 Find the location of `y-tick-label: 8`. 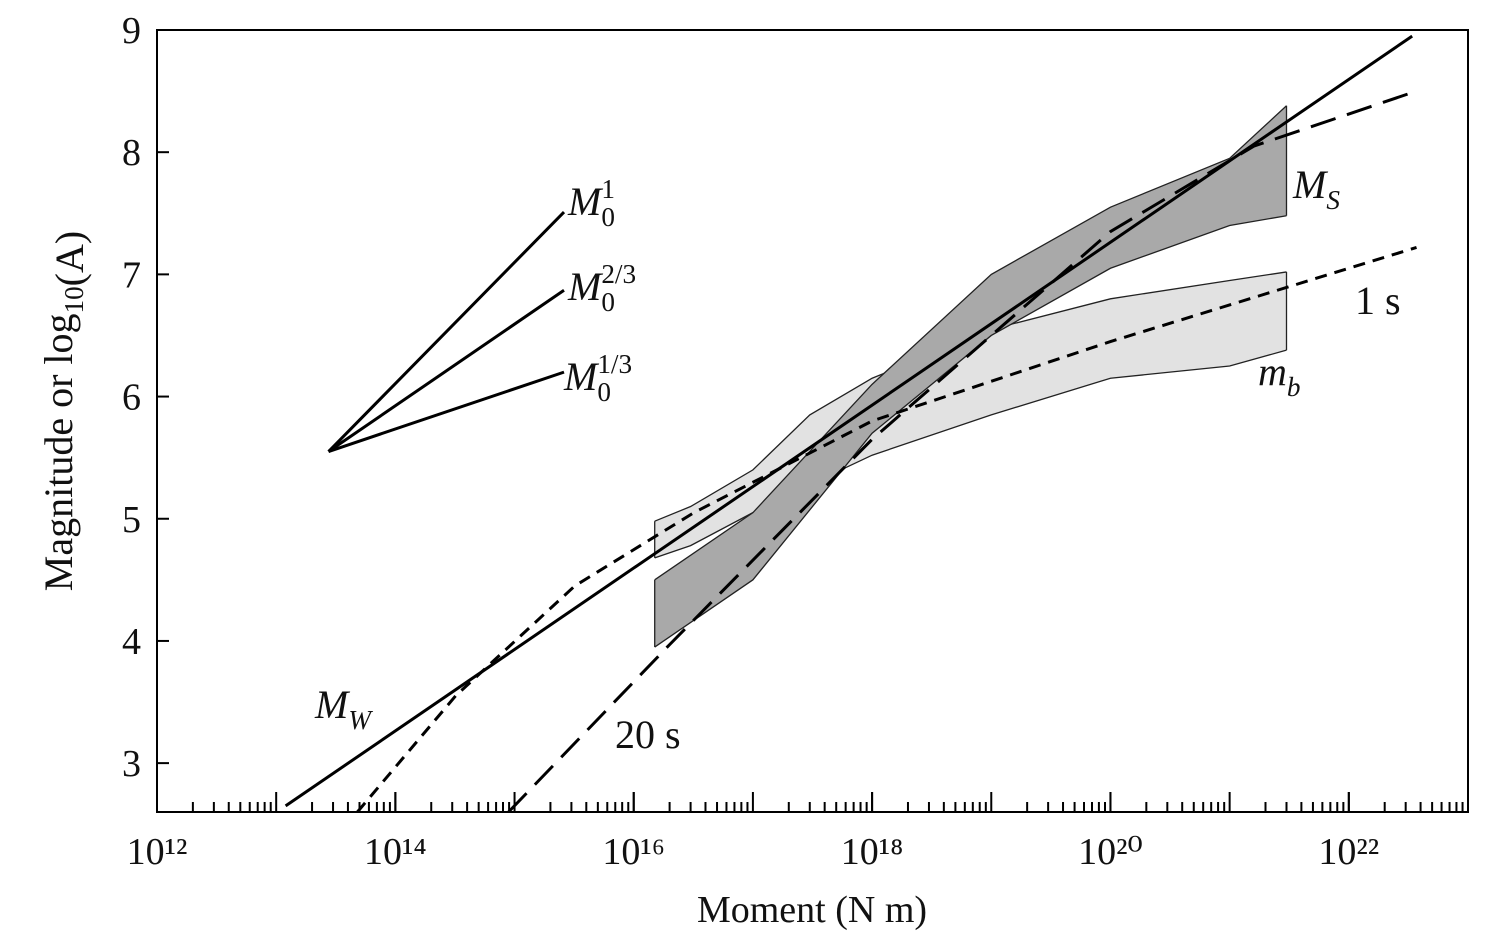

y-tick-label: 8 is located at coordinates (131, 153).